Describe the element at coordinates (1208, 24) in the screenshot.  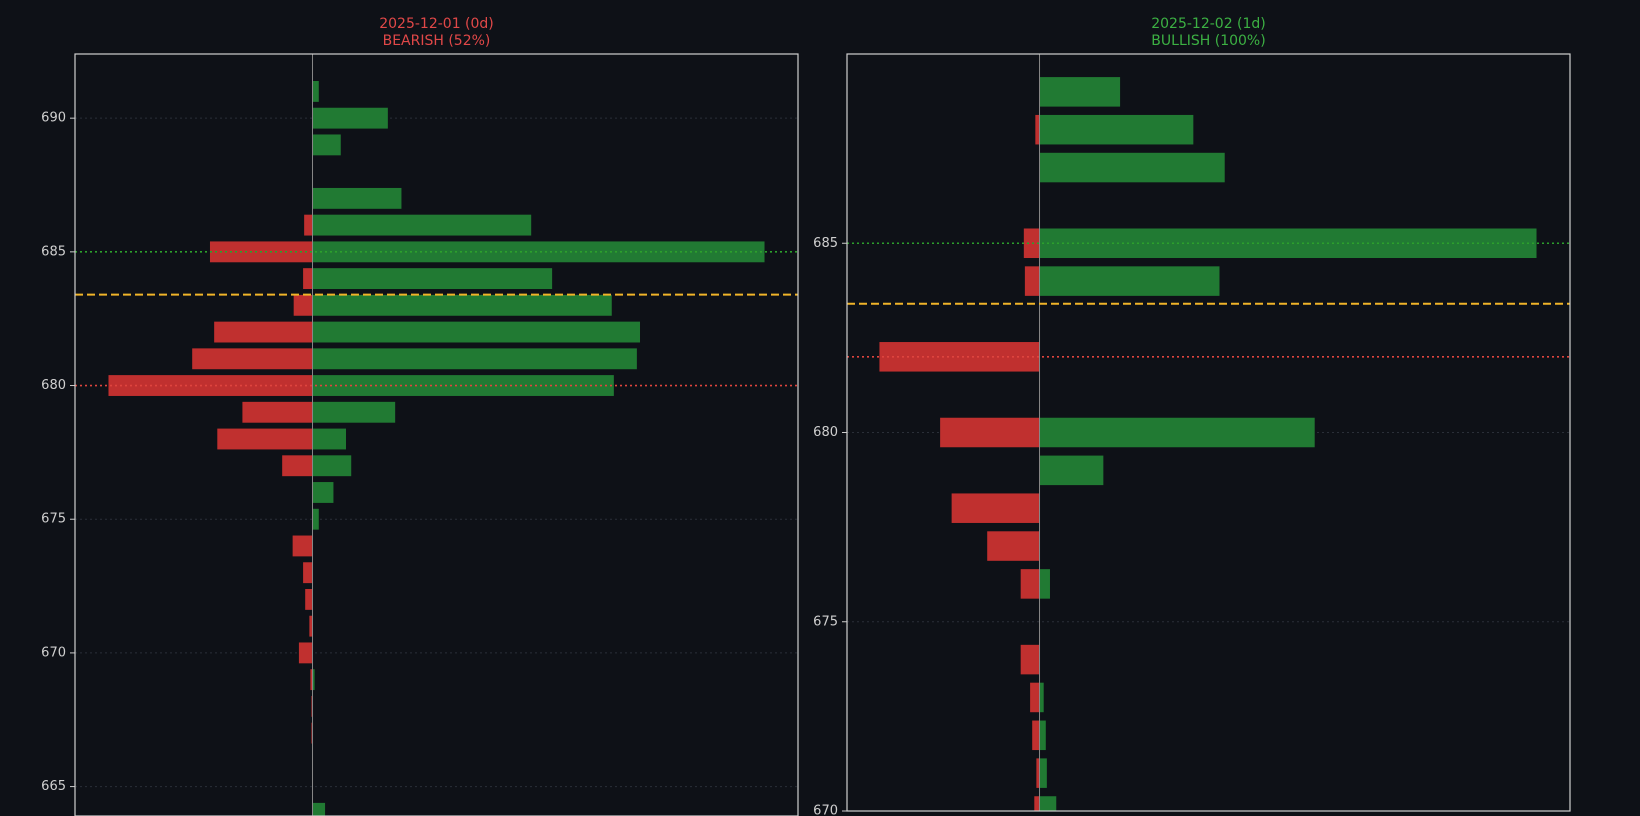
I see `chart-title: 2025-12-02 (1d)` at that location.